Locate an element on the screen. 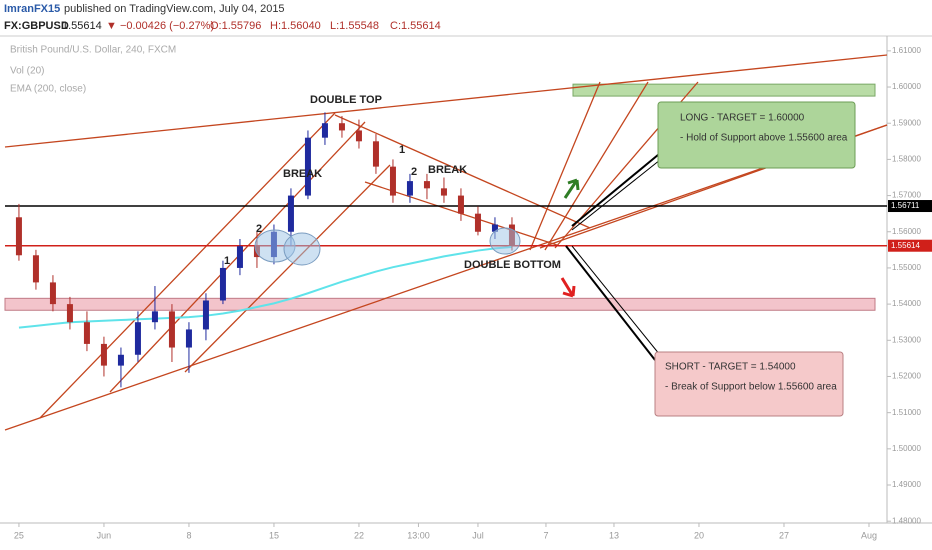 The width and height of the screenshot is (932, 550). high: H:1.56040 is located at coordinates (295, 26).